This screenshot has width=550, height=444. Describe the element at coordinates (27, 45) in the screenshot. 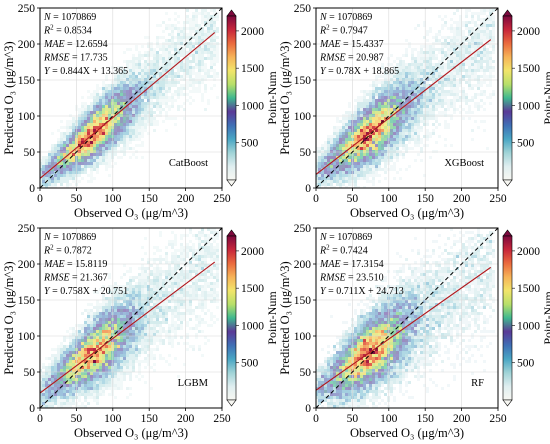

I see `y-tick-label: 200` at that location.